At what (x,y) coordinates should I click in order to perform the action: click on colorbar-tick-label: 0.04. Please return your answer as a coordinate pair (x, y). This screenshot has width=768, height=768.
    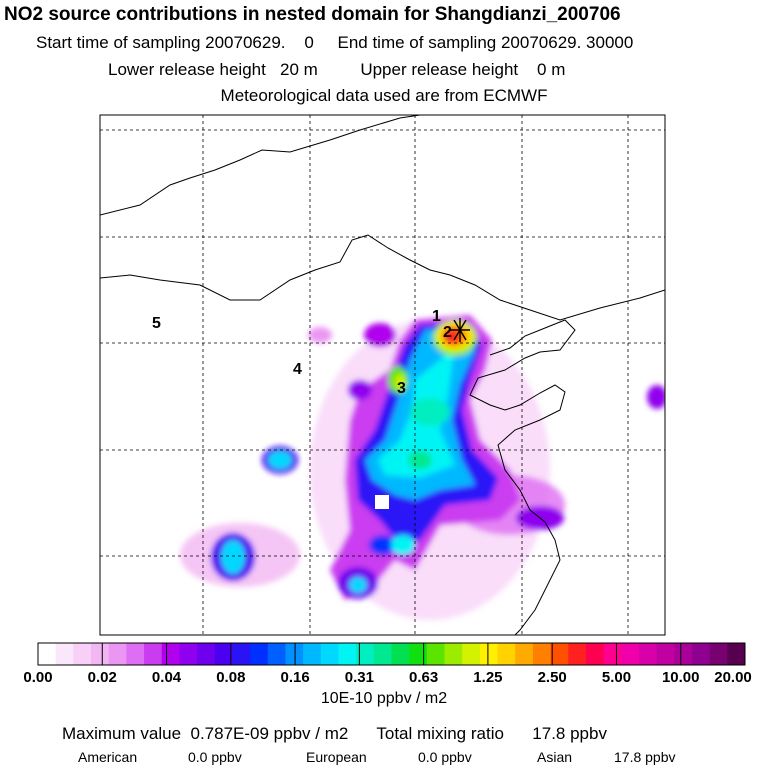
    Looking at the image, I should click on (166, 677).